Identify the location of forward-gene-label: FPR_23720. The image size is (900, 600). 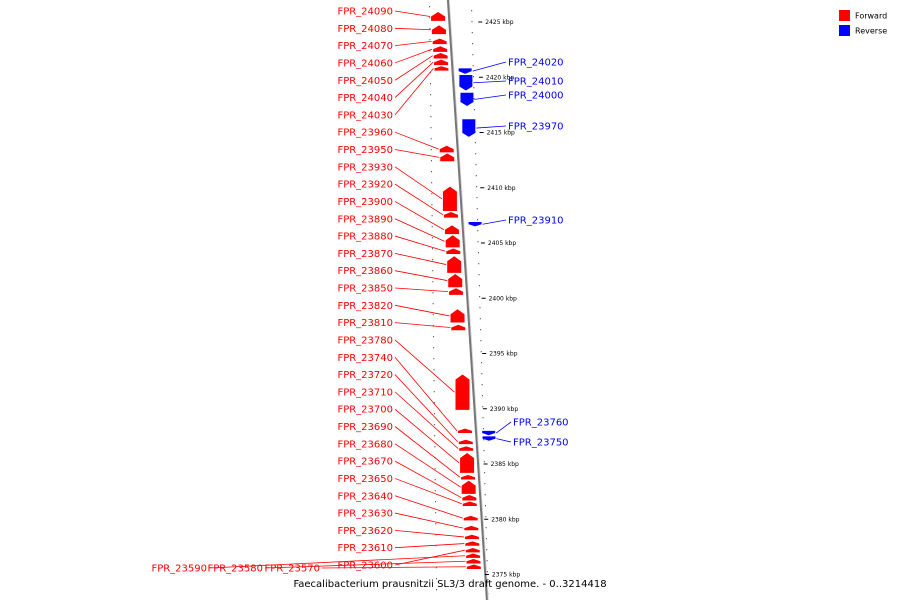
(365, 375).